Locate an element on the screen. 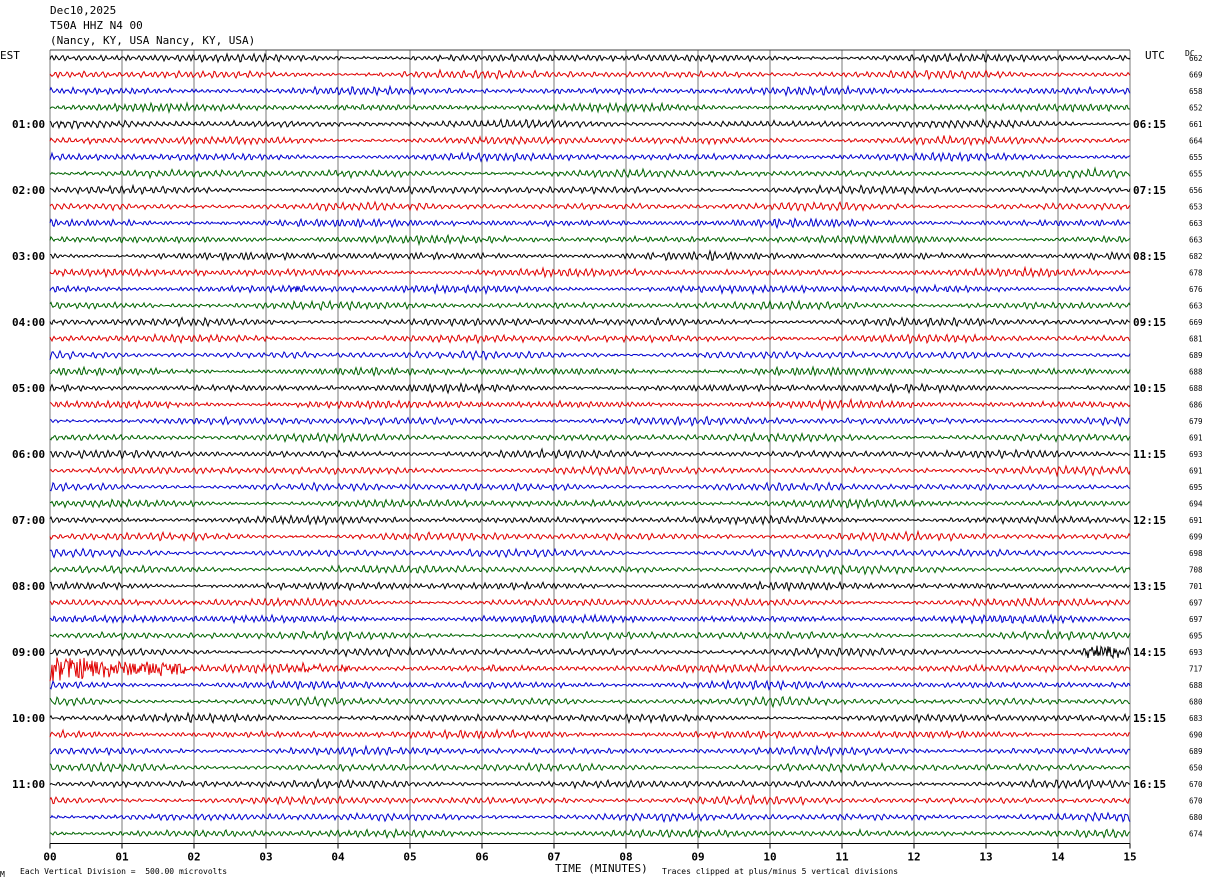 This screenshot has height=886, width=1210. dc-value: 656 is located at coordinates (1196, 190).